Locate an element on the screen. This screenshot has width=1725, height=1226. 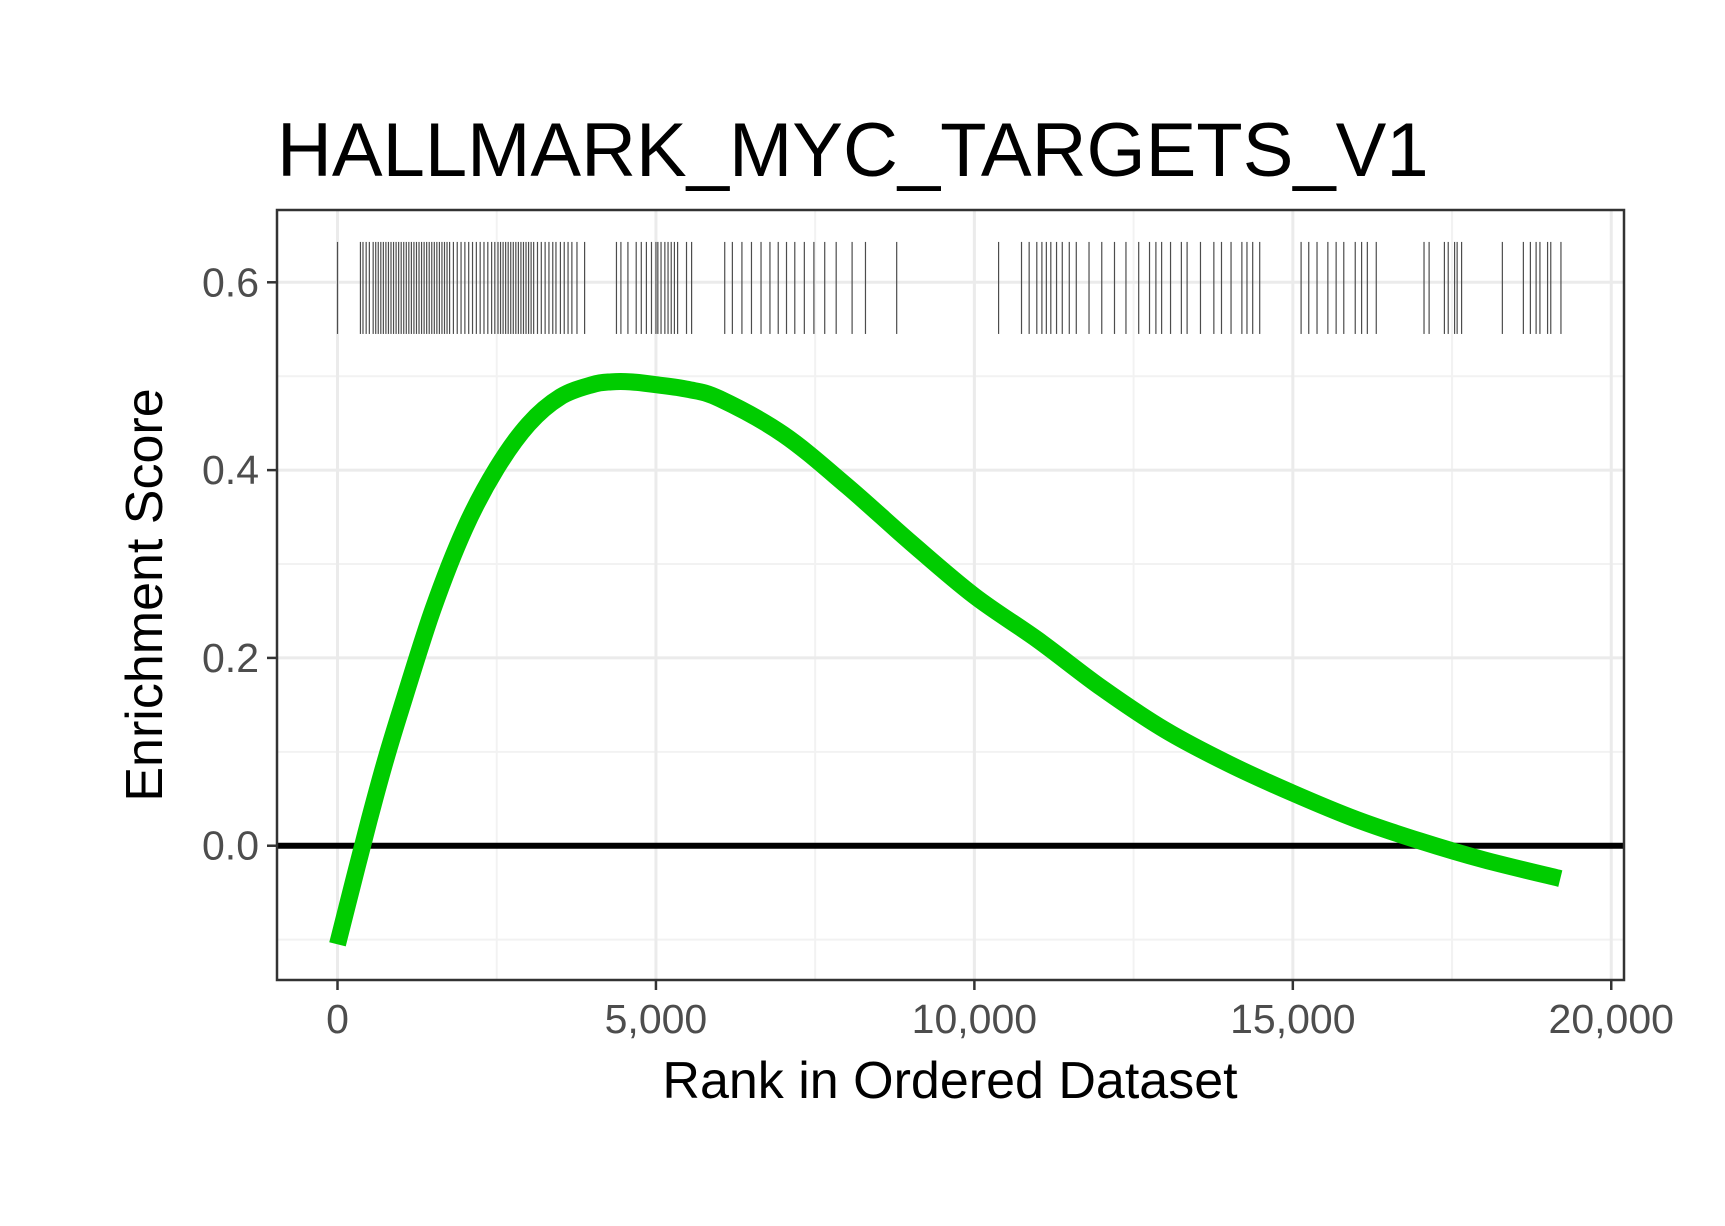
x-tick-label: 0 is located at coordinates (337, 1019).